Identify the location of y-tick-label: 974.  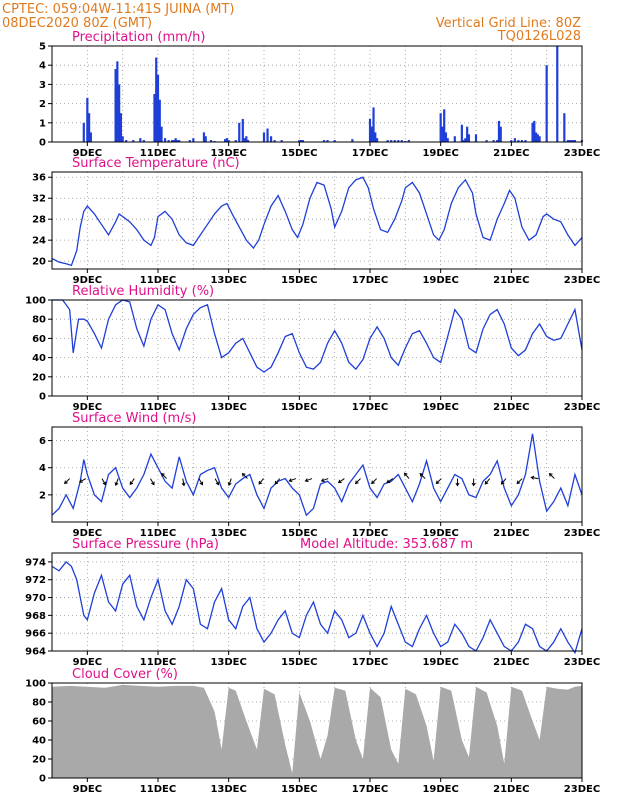
(35, 562).